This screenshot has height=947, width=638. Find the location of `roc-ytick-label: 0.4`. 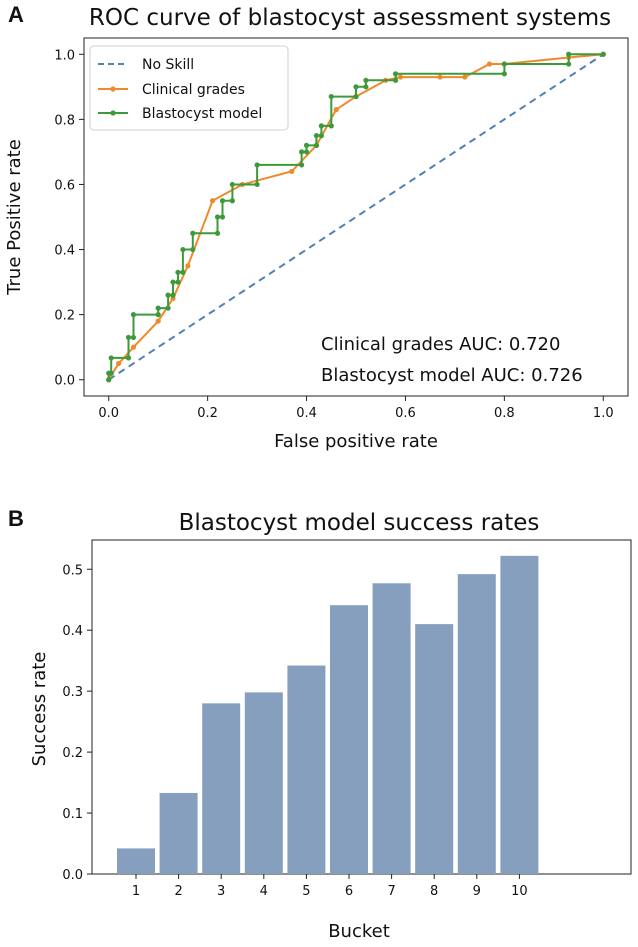

roc-ytick-label: 0.4 is located at coordinates (64, 251).